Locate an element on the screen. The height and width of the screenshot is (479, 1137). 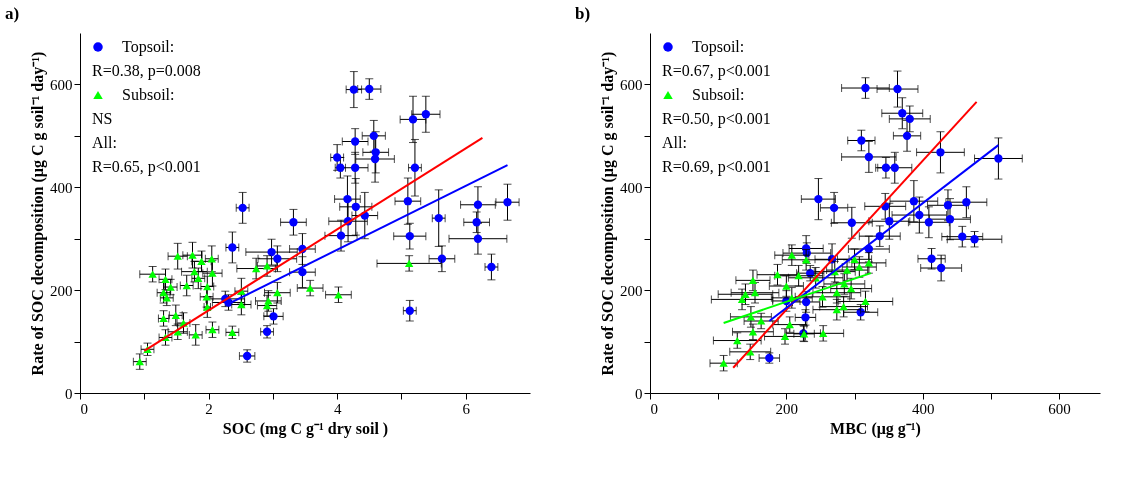
annotation: R=0.38, p=0.008 is located at coordinates (146, 71).